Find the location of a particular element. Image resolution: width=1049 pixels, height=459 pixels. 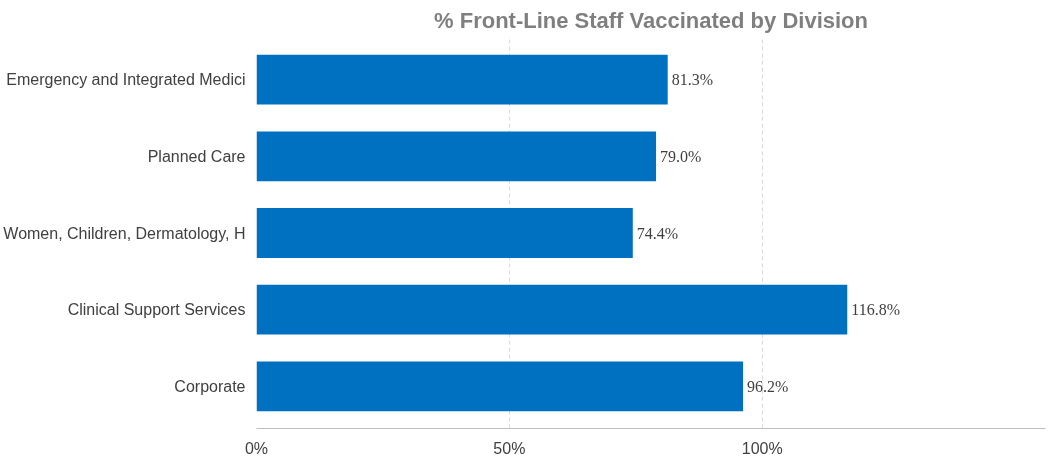

x-tick-label: 50% is located at coordinates (509, 448).